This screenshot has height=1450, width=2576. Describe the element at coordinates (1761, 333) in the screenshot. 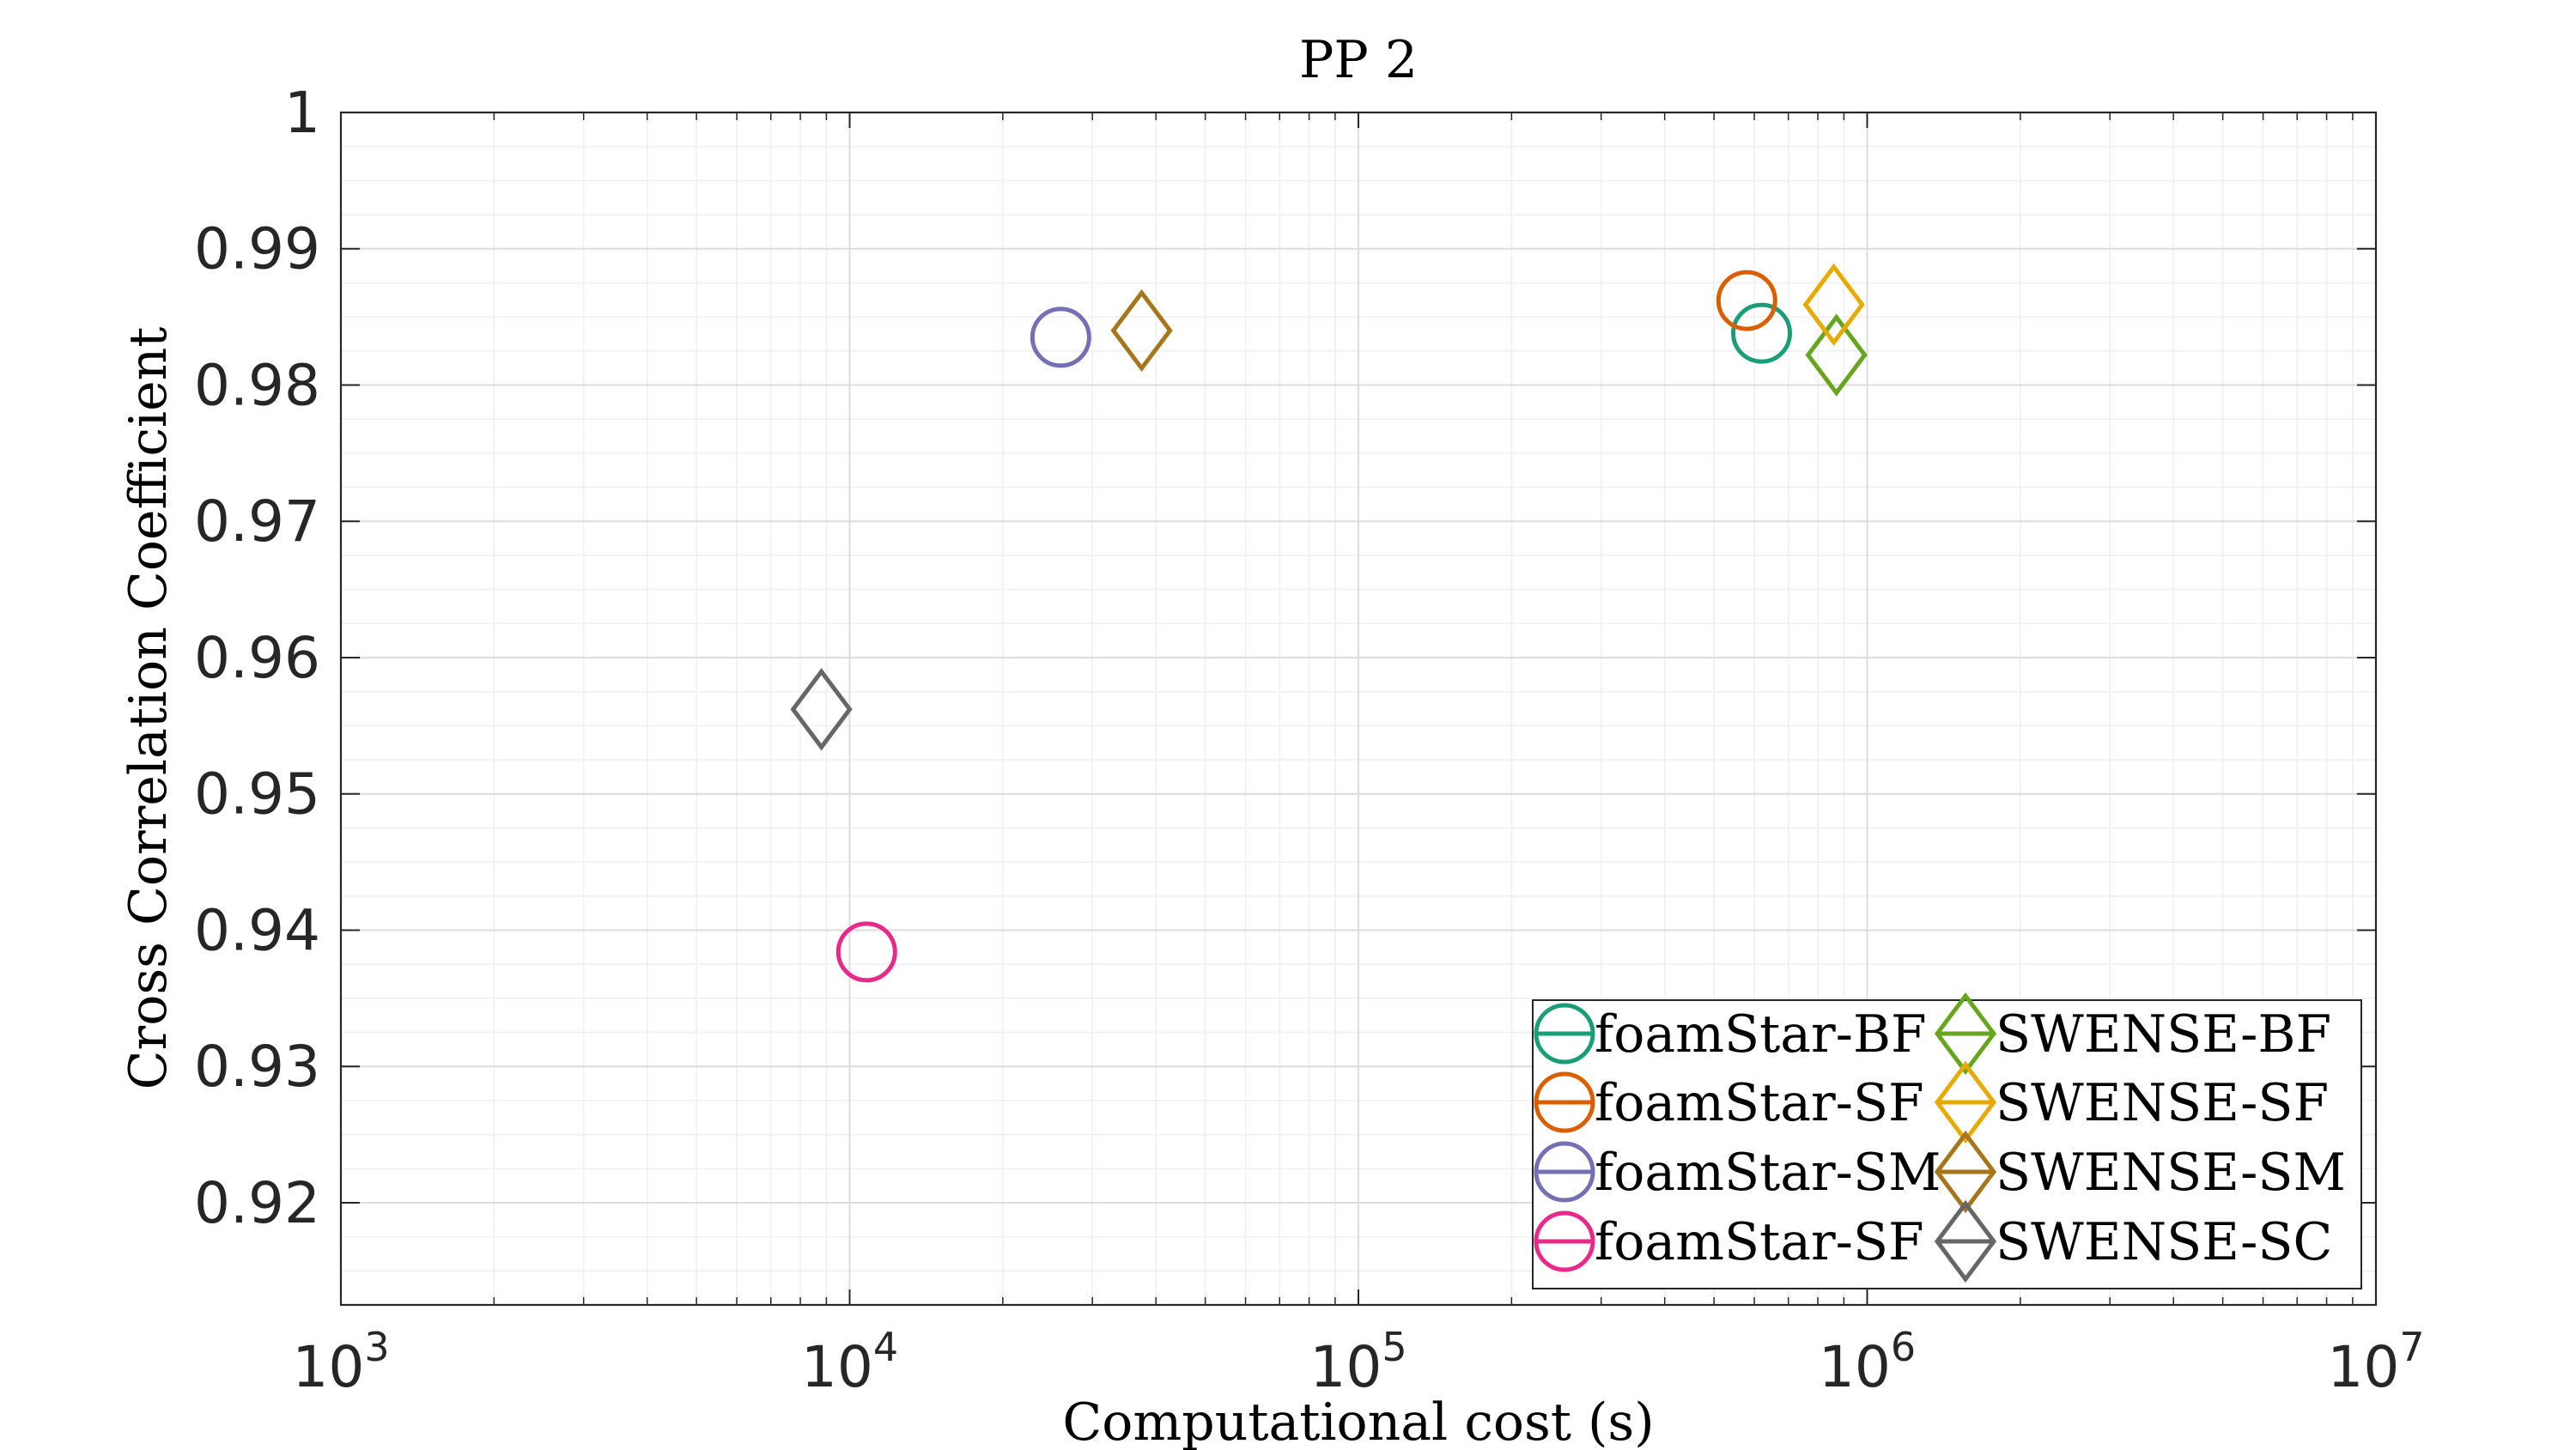

I see `marker-foamstar-bf` at that location.